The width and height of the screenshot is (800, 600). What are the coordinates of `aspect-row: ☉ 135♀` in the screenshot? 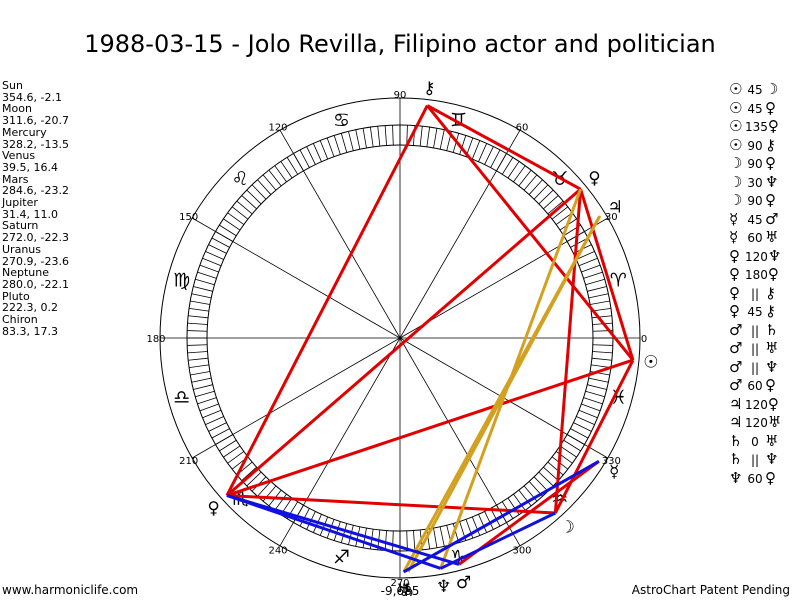 It's located at (755, 126).